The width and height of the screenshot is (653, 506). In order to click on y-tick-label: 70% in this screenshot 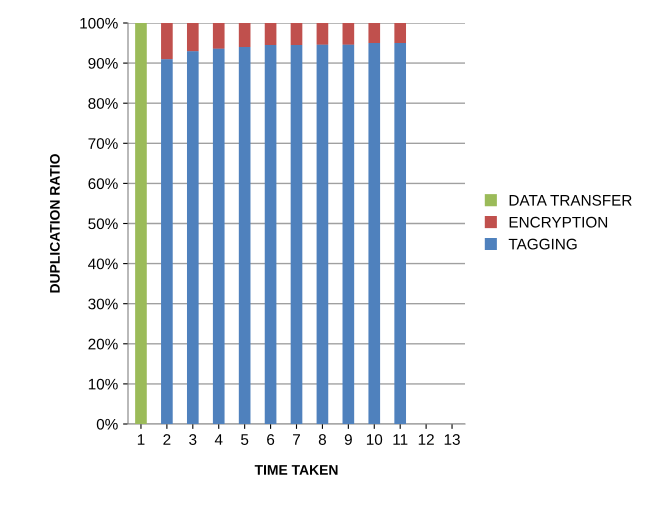, I will do `click(103, 143)`.